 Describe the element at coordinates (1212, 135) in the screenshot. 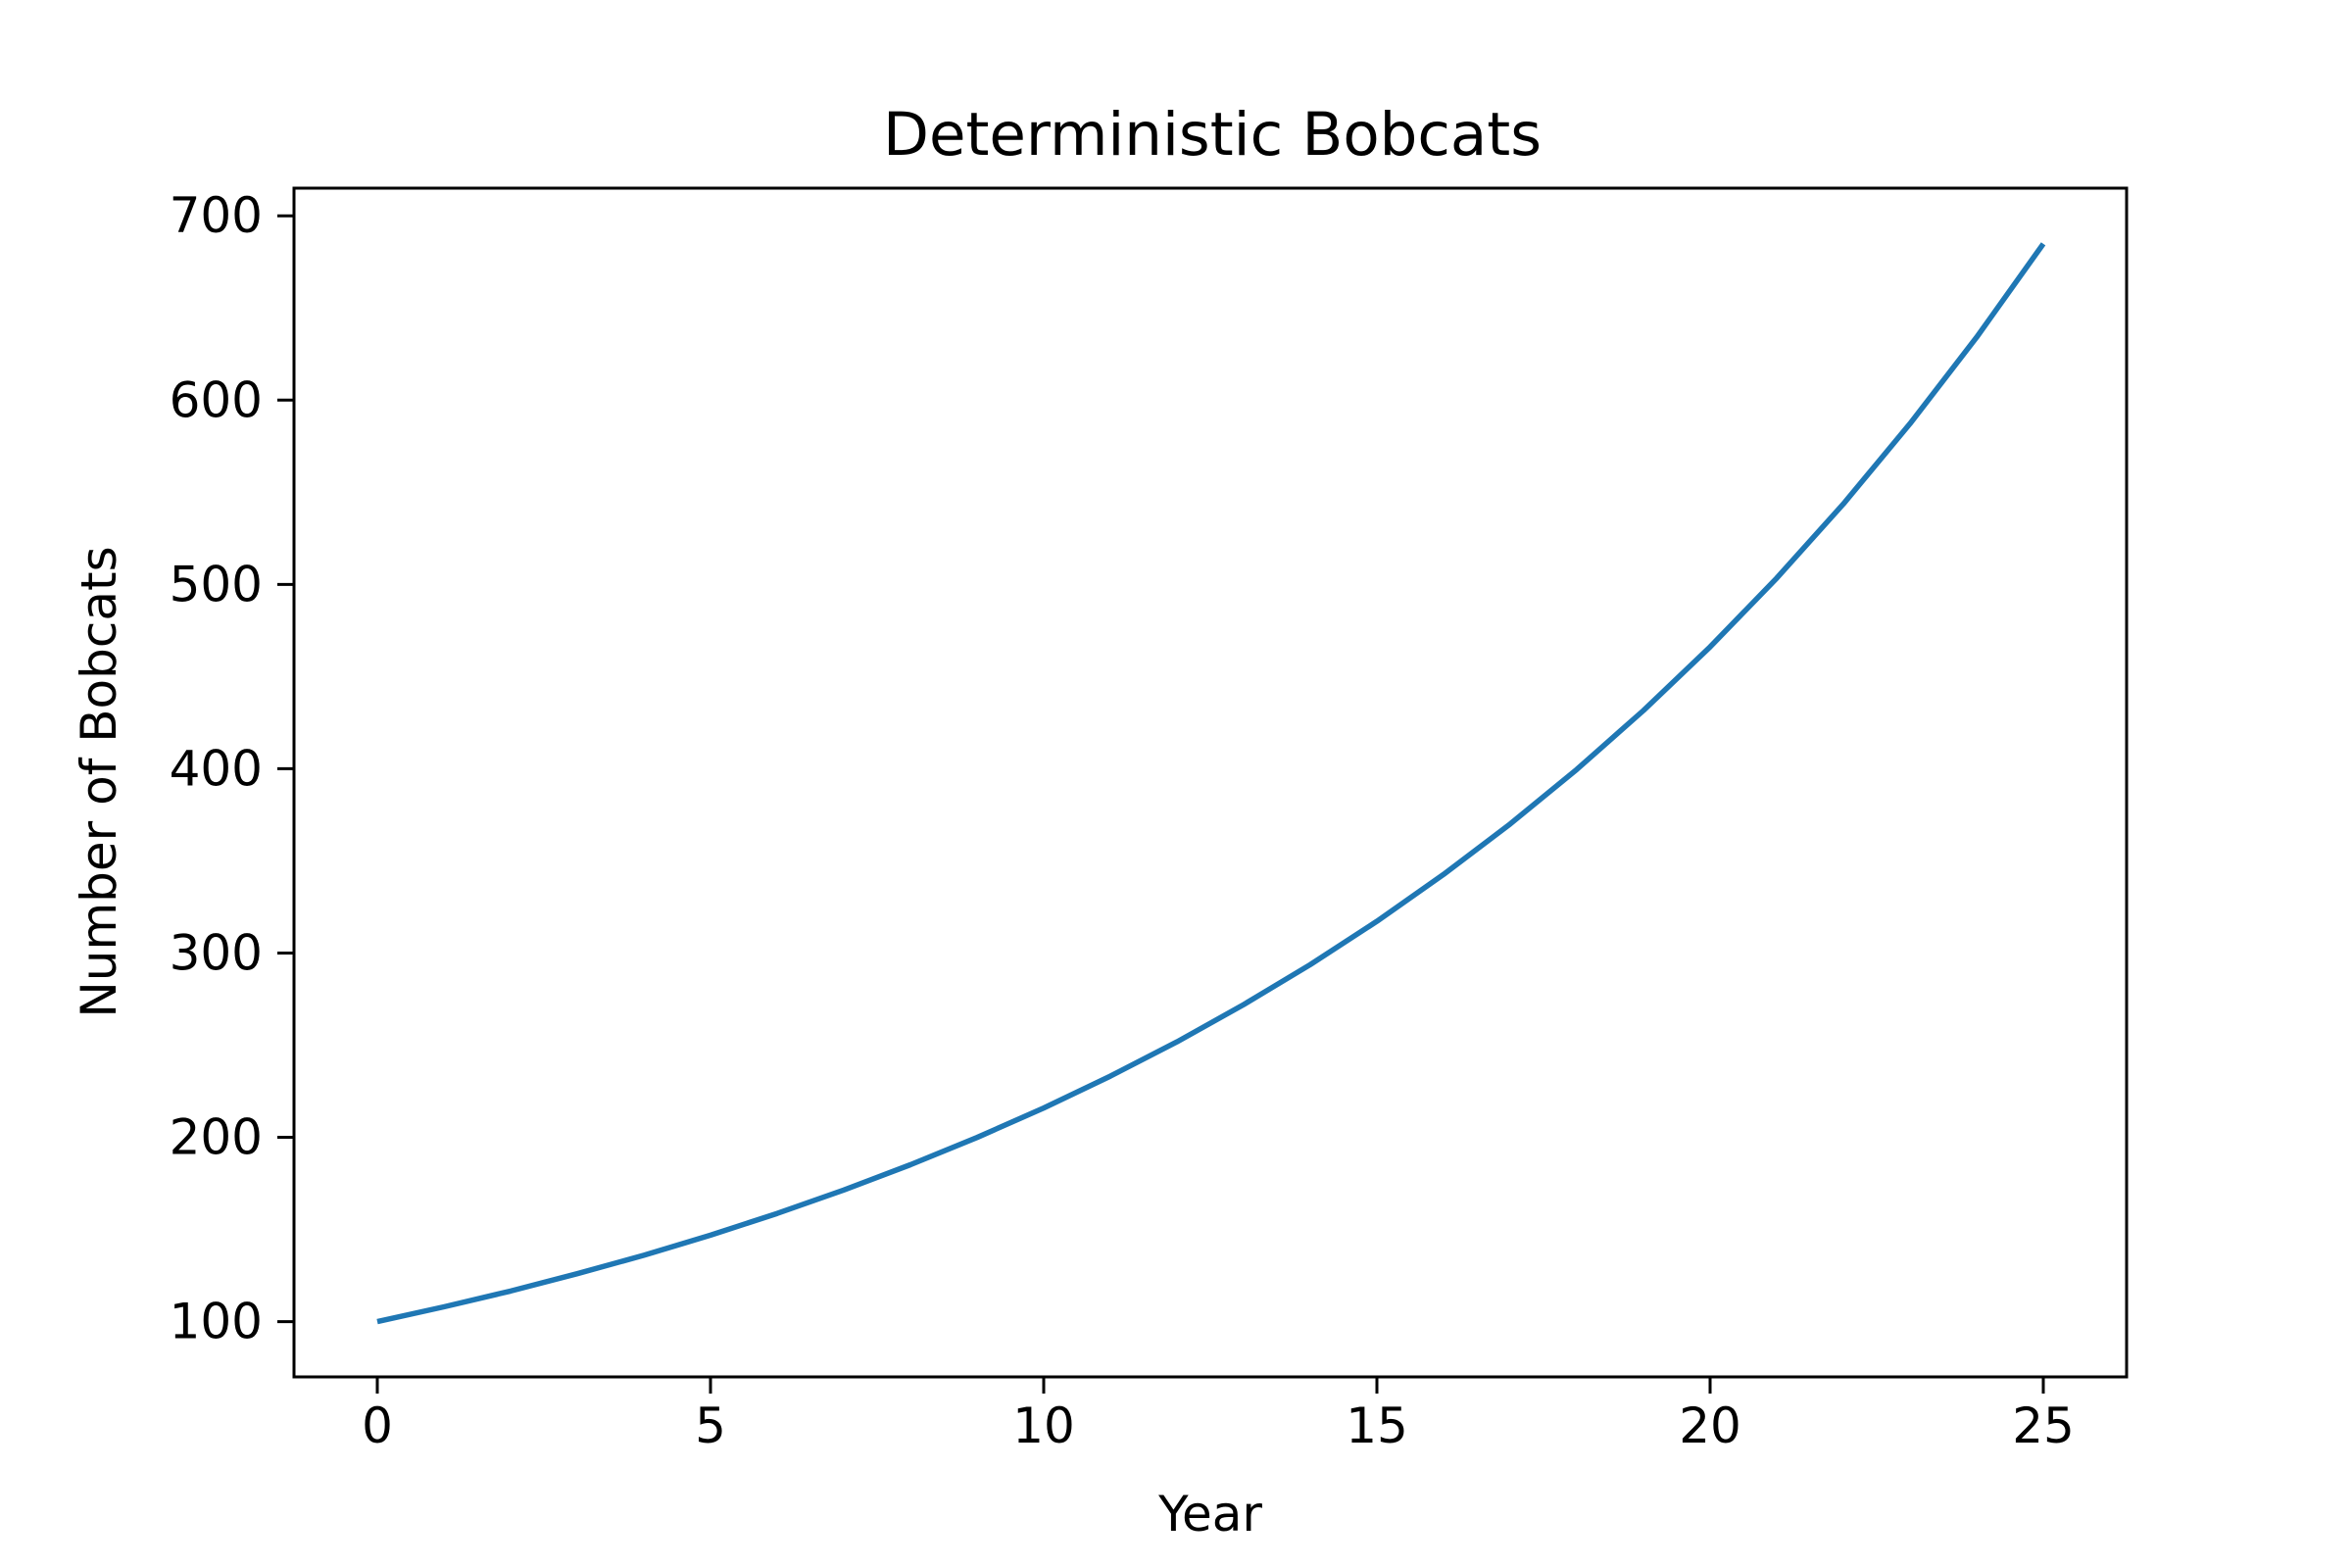

I see `chart-title: Deterministic Bobcats` at that location.